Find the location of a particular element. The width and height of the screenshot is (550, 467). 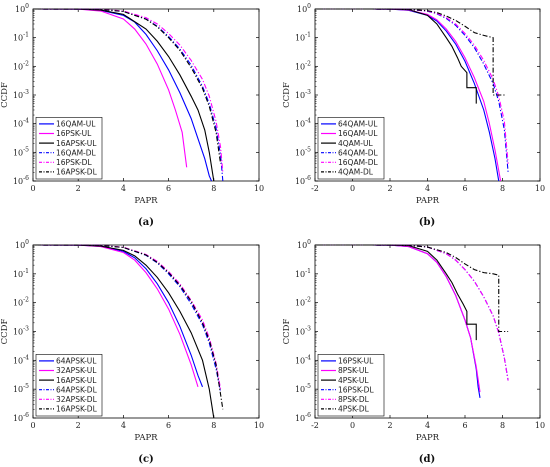

legend-label: 64QAM-DL is located at coordinates (358, 152).